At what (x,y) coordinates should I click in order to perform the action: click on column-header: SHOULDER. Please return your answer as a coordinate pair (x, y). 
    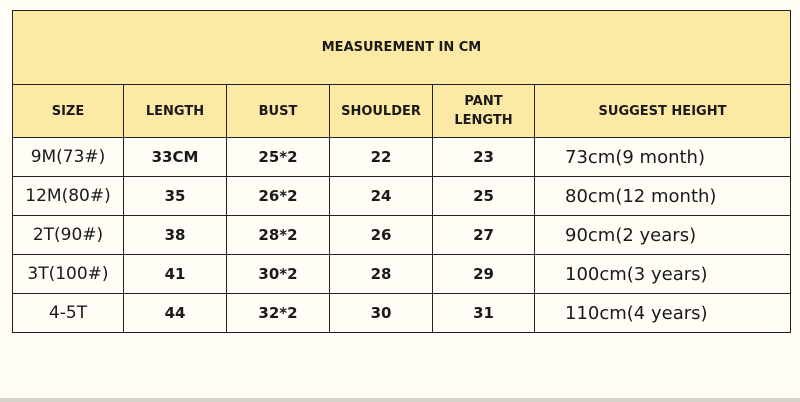
    Looking at the image, I should click on (381, 111).